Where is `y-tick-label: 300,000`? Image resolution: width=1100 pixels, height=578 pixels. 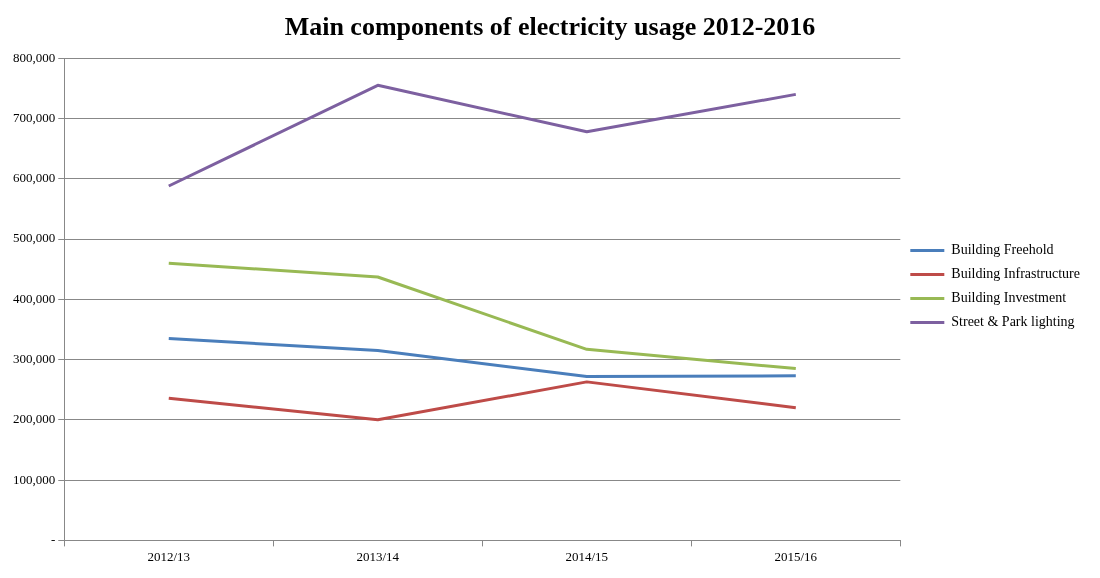
y-tick-label: 300,000 is located at coordinates (34, 358).